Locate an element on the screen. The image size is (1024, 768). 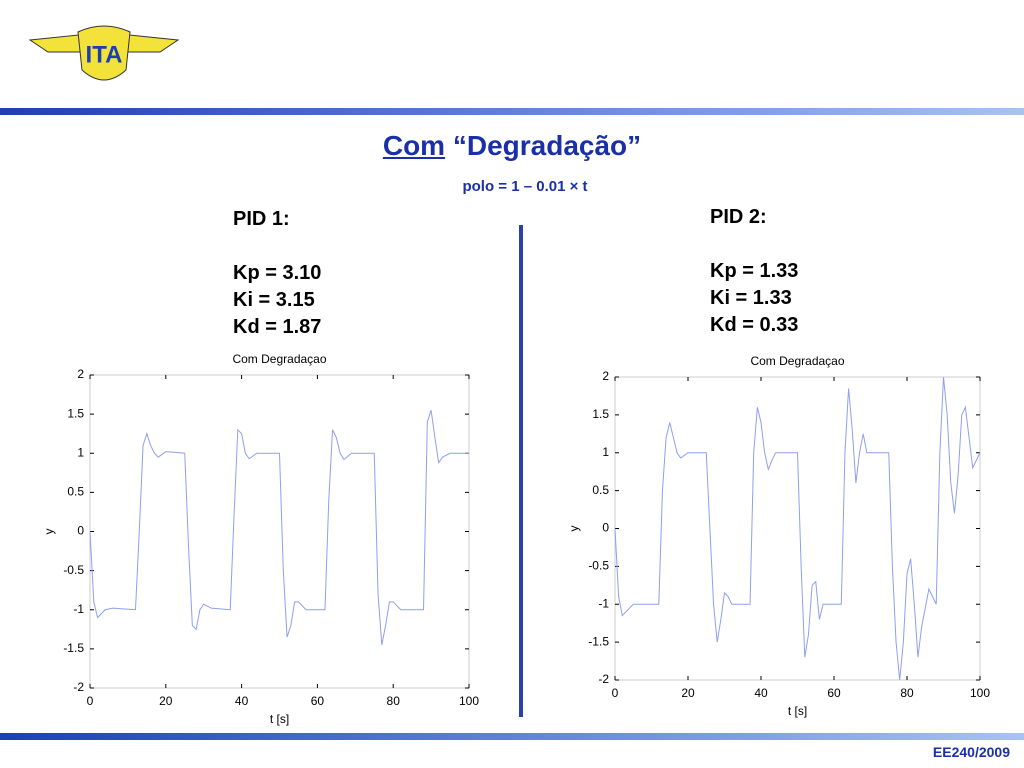
divider is located at coordinates (521, 471).